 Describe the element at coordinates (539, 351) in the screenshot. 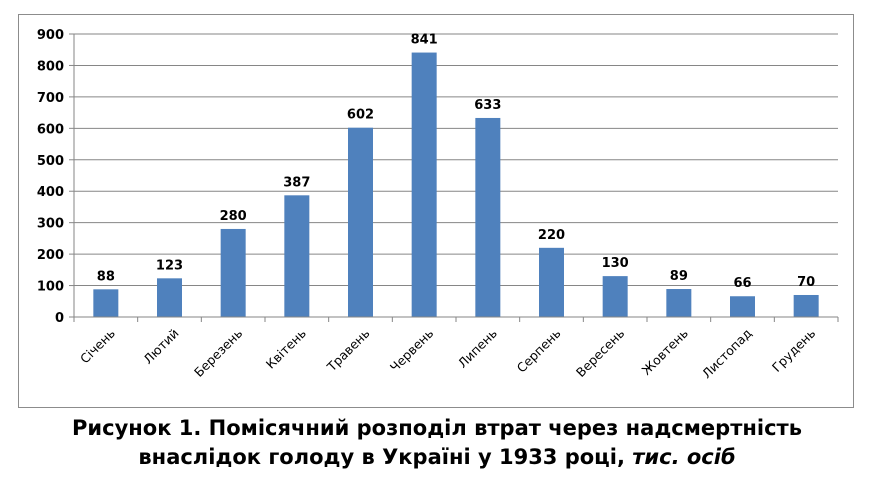

I see `x-category-label: Серпень` at that location.